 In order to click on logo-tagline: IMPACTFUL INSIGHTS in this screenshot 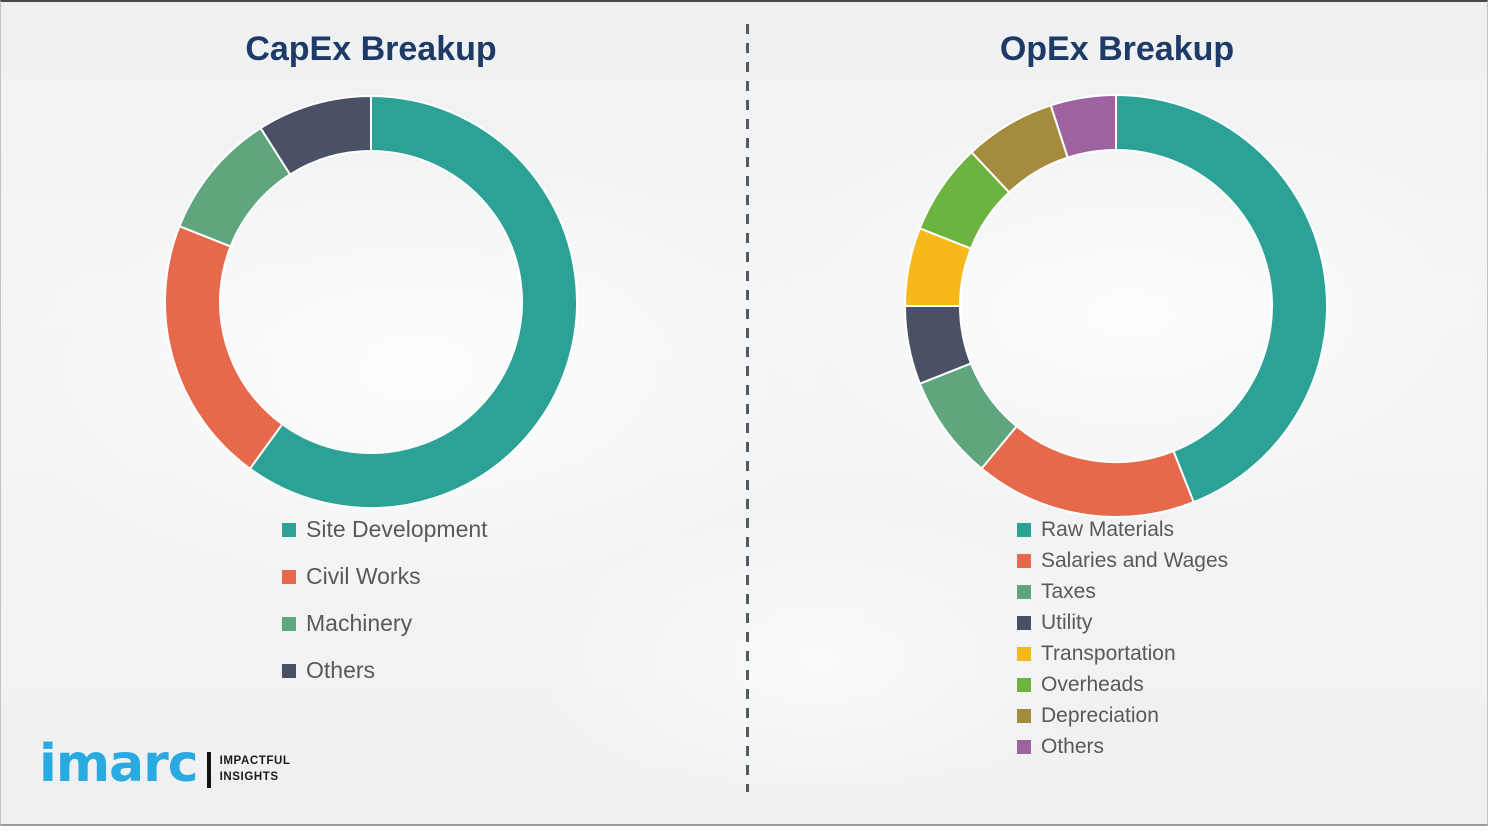, I will do `click(255, 769)`.